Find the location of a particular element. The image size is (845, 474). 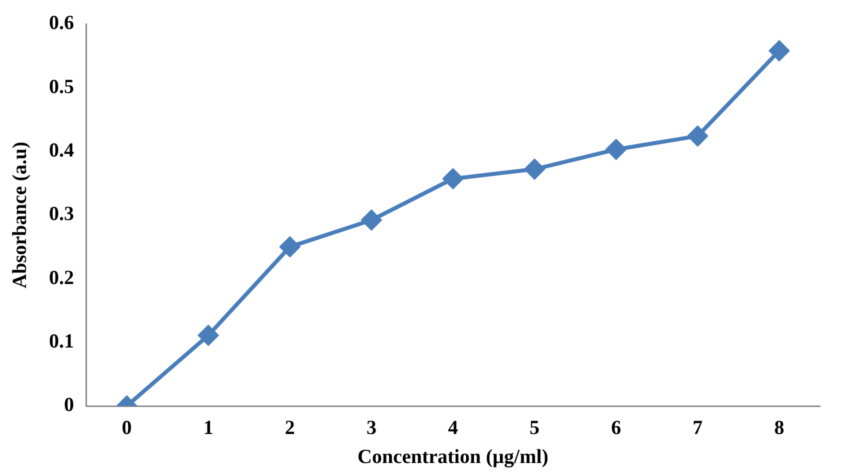

x-tick-label: 2 is located at coordinates (289, 428).